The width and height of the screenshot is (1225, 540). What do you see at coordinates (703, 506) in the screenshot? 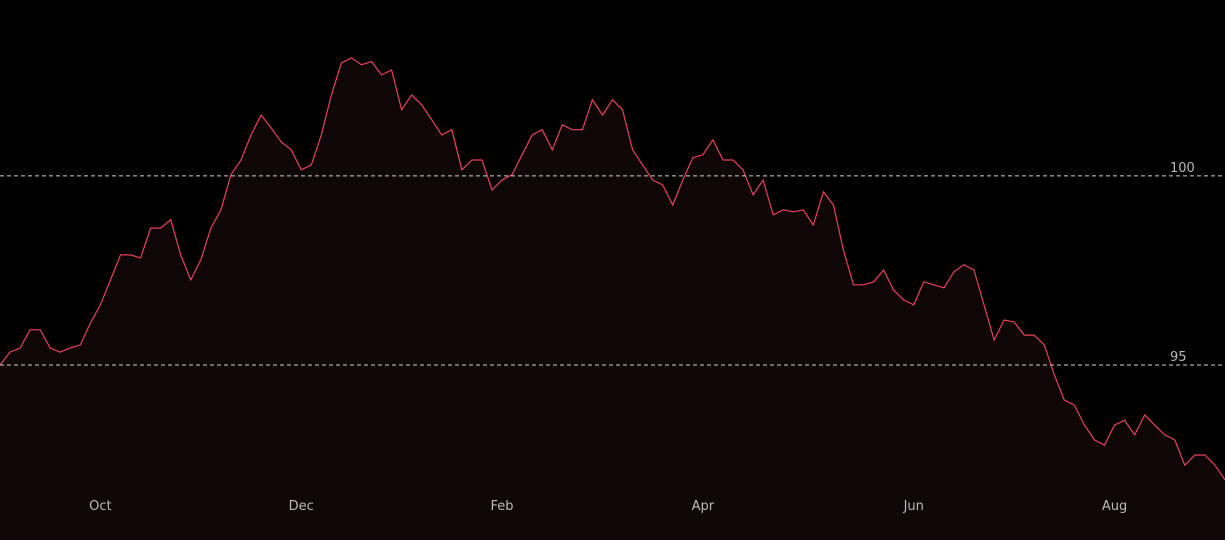
I see `x-tick-label: Apr` at bounding box center [703, 506].